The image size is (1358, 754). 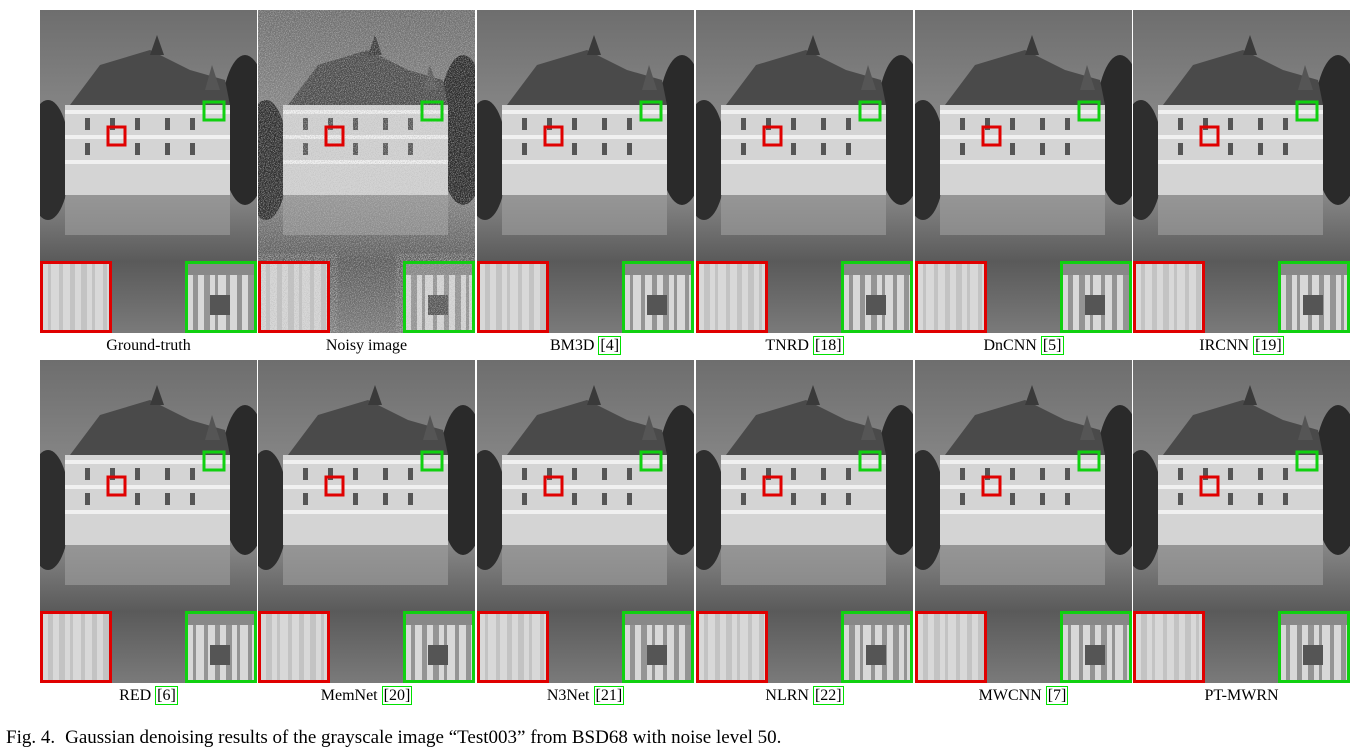 I want to click on panel: PT-MWRN, so click(x=1241, y=532).